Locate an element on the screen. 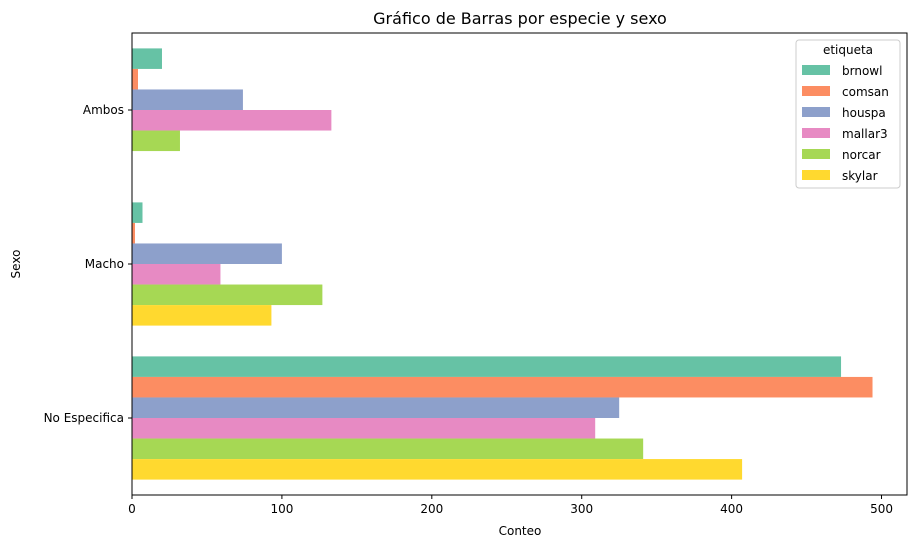  y-tick-label: Ambos is located at coordinates (103, 110).